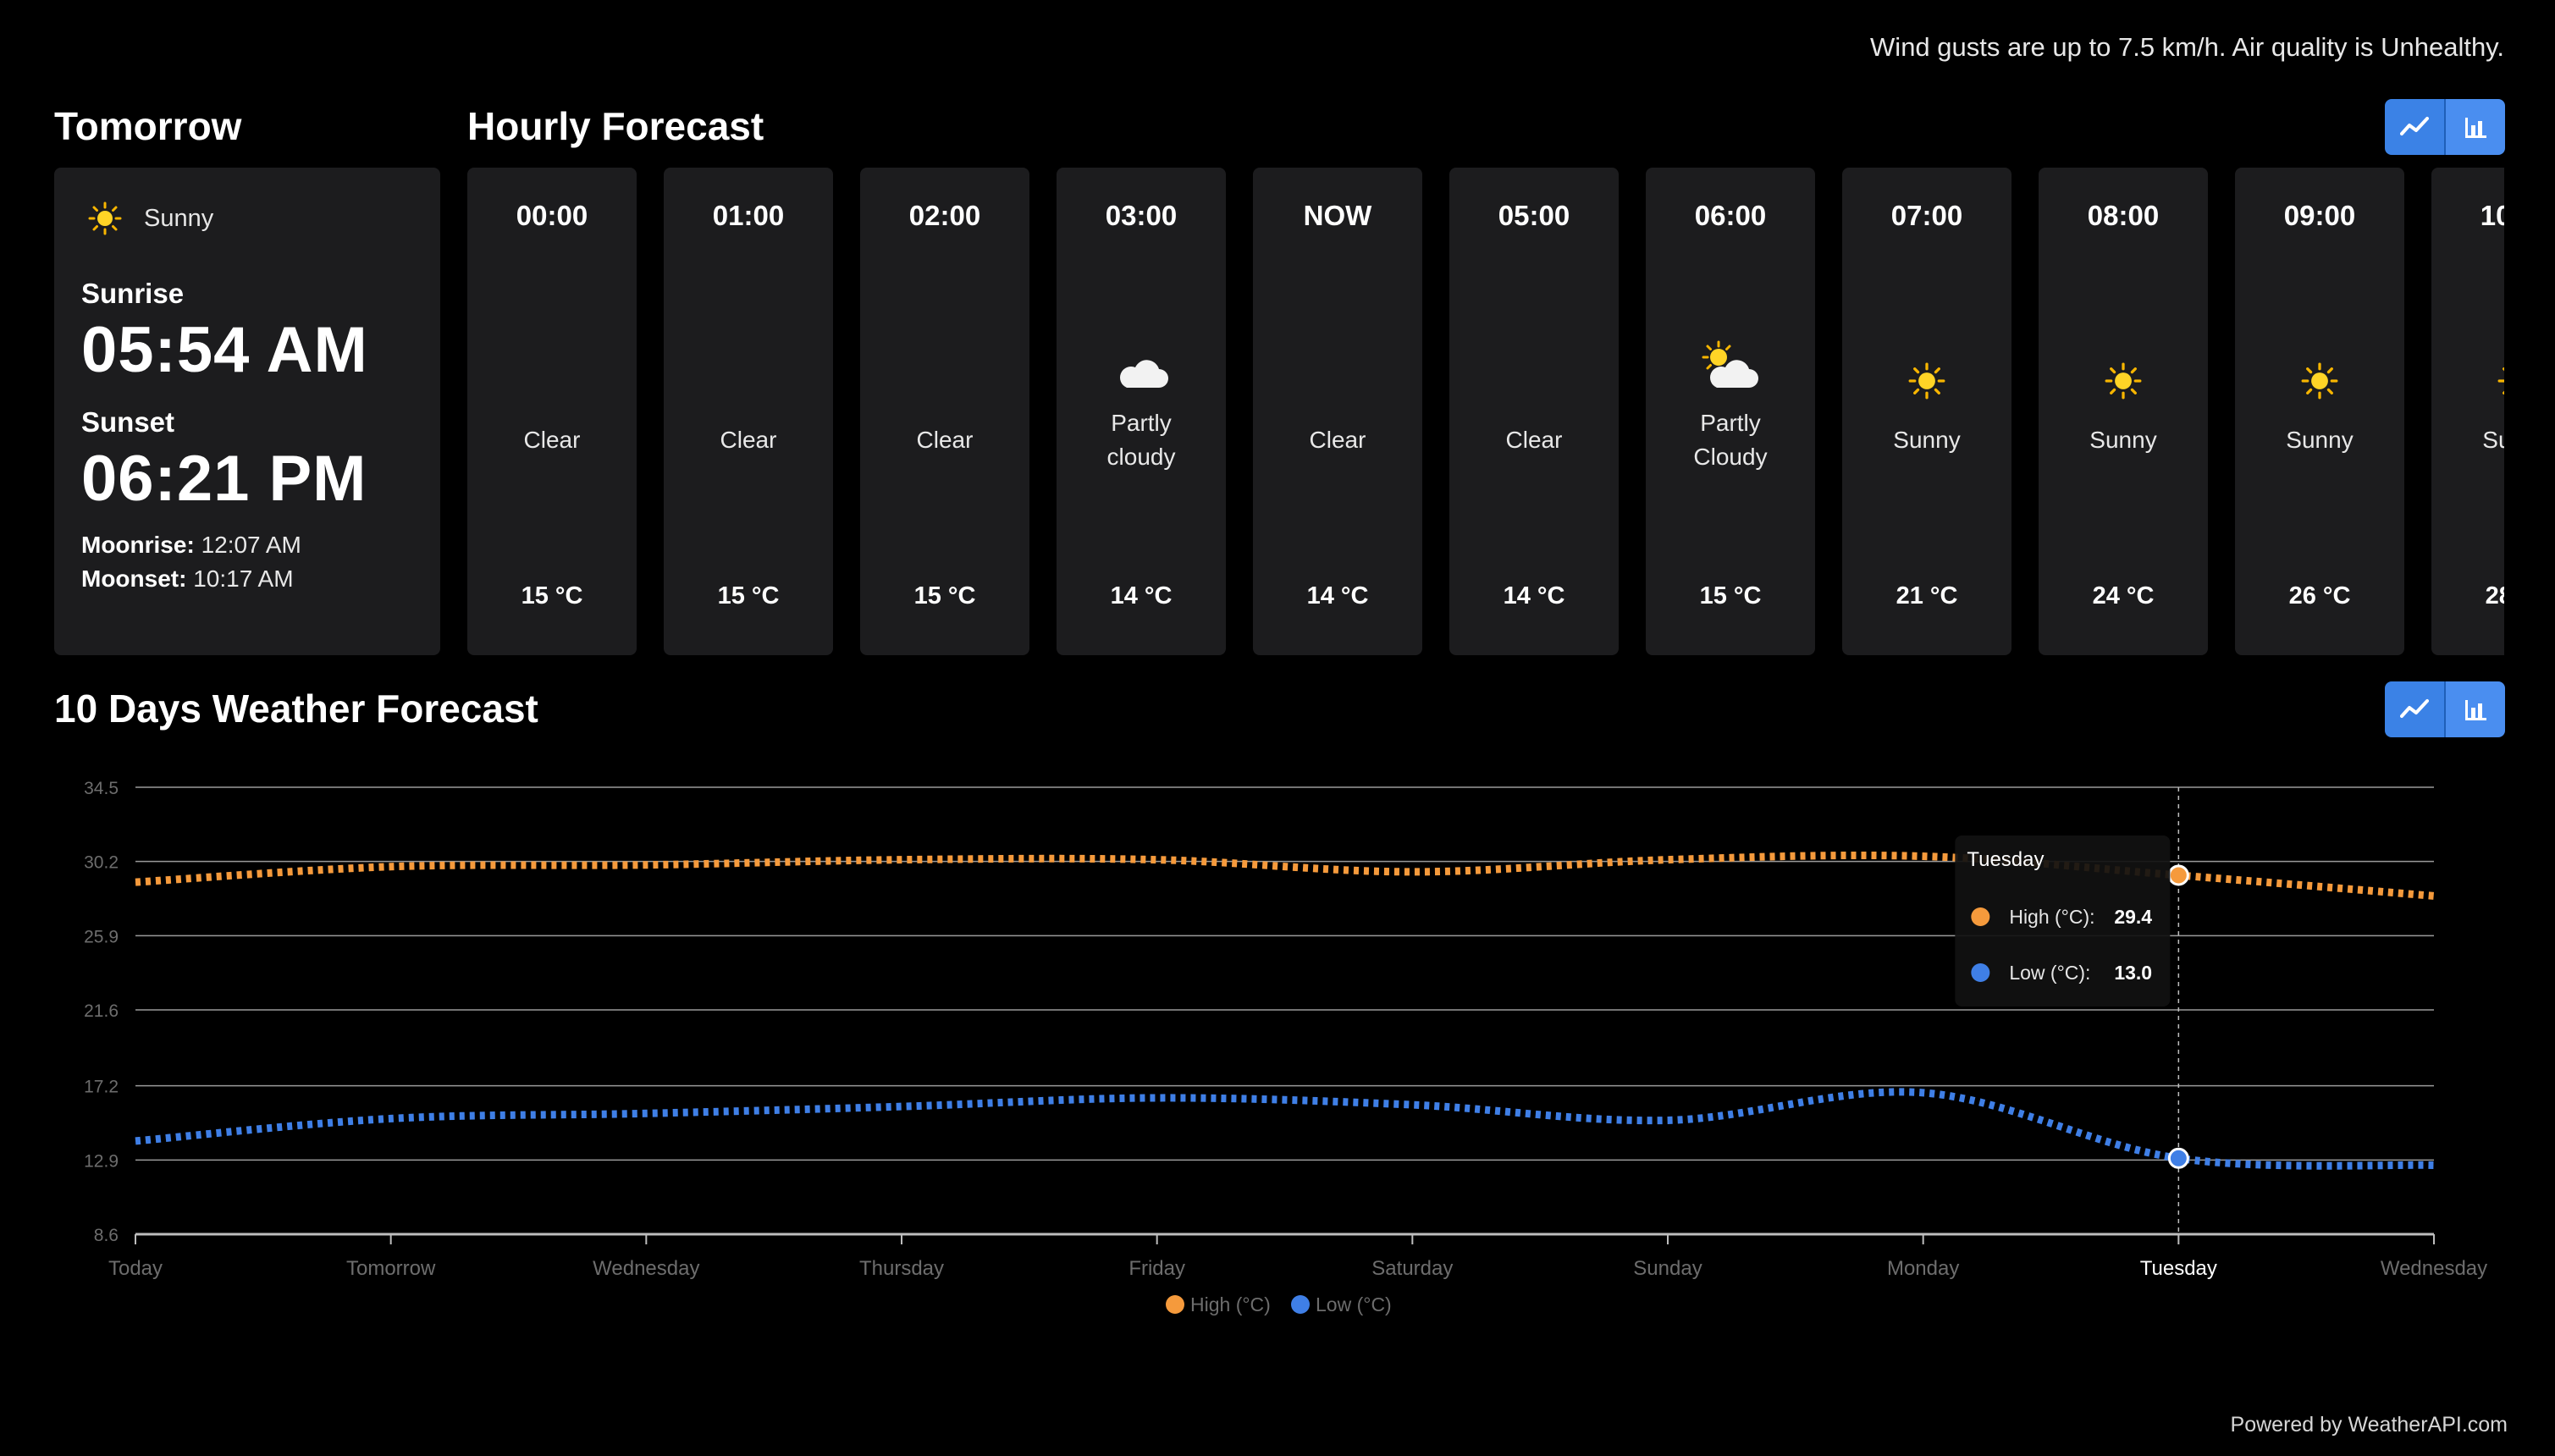 The image size is (2555, 1456). I want to click on hourly-card: 05:00 Clear 14 °C, so click(1534, 411).